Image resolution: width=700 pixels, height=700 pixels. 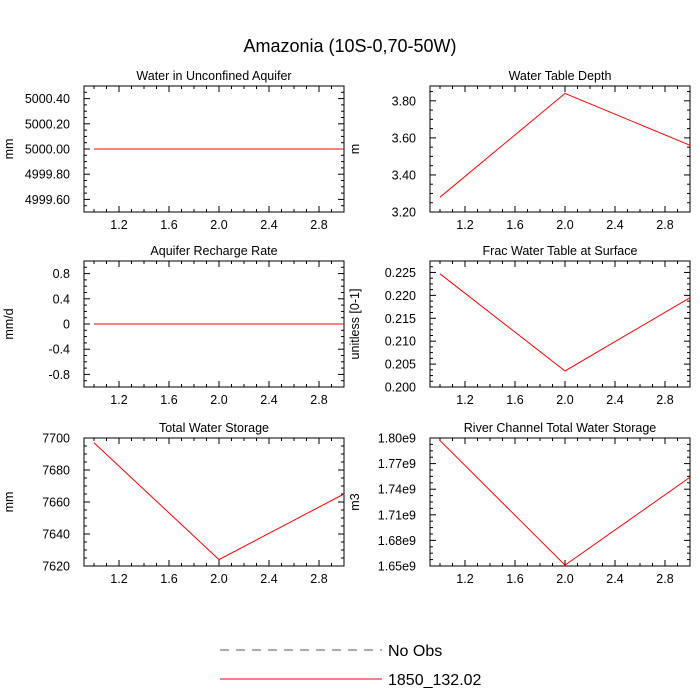 I want to click on chart-title: Water Table Depth, so click(x=560, y=76).